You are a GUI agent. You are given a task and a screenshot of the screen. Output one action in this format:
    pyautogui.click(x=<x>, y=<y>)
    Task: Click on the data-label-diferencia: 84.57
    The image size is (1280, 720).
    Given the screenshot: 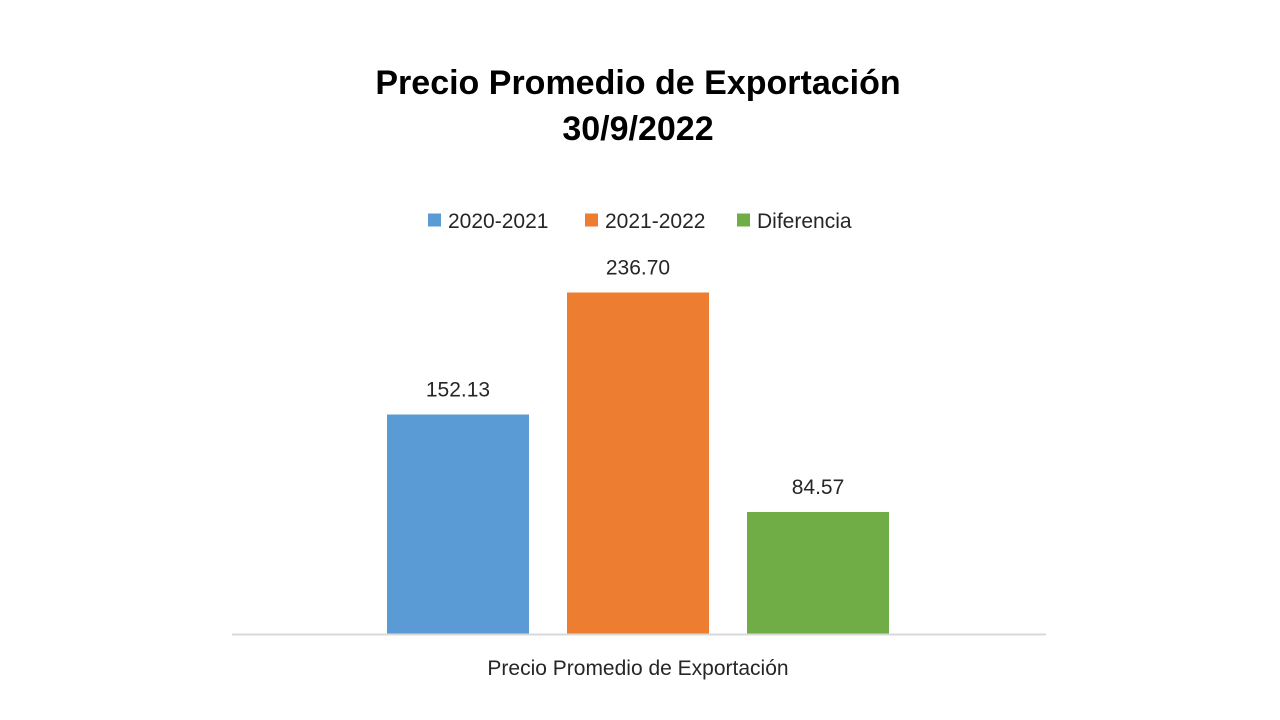 What is the action you would take?
    pyautogui.click(x=818, y=487)
    